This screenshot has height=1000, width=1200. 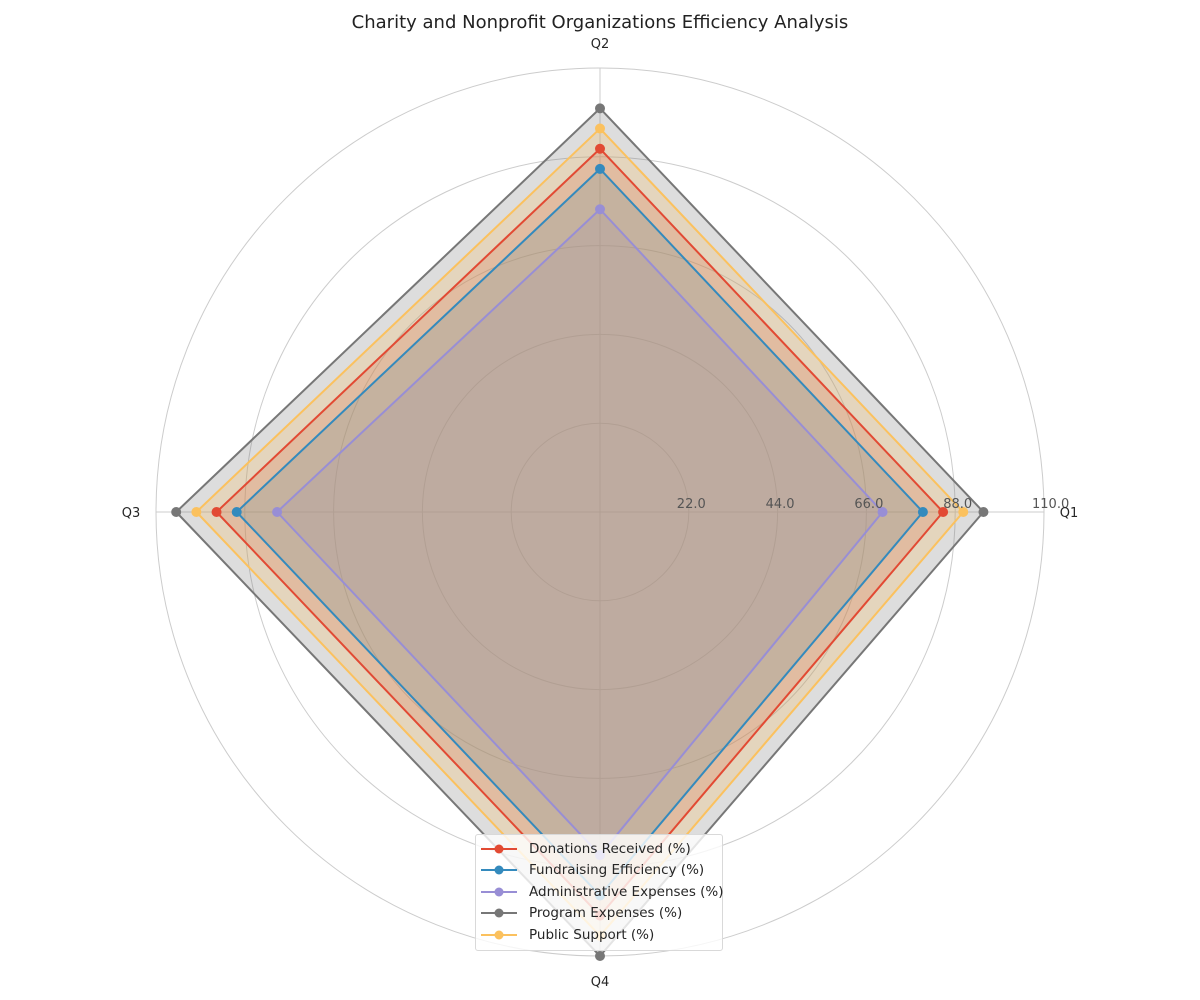 What do you see at coordinates (600, 209) in the screenshot?
I see `series-3-point-q2` at bounding box center [600, 209].